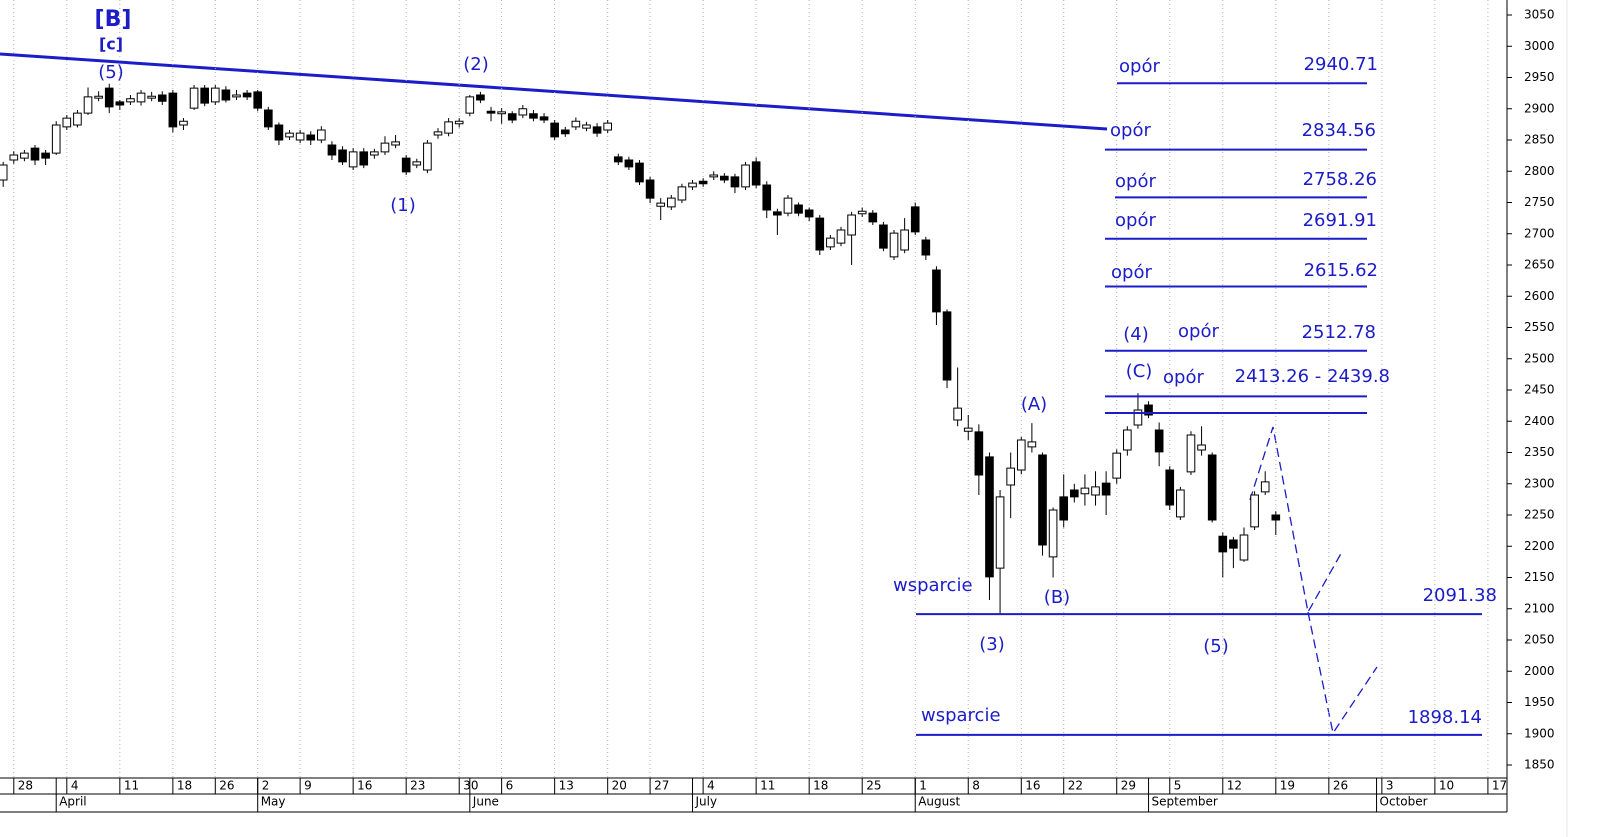  What do you see at coordinates (113, 19) in the screenshot?
I see `wave-label: [B]` at bounding box center [113, 19].